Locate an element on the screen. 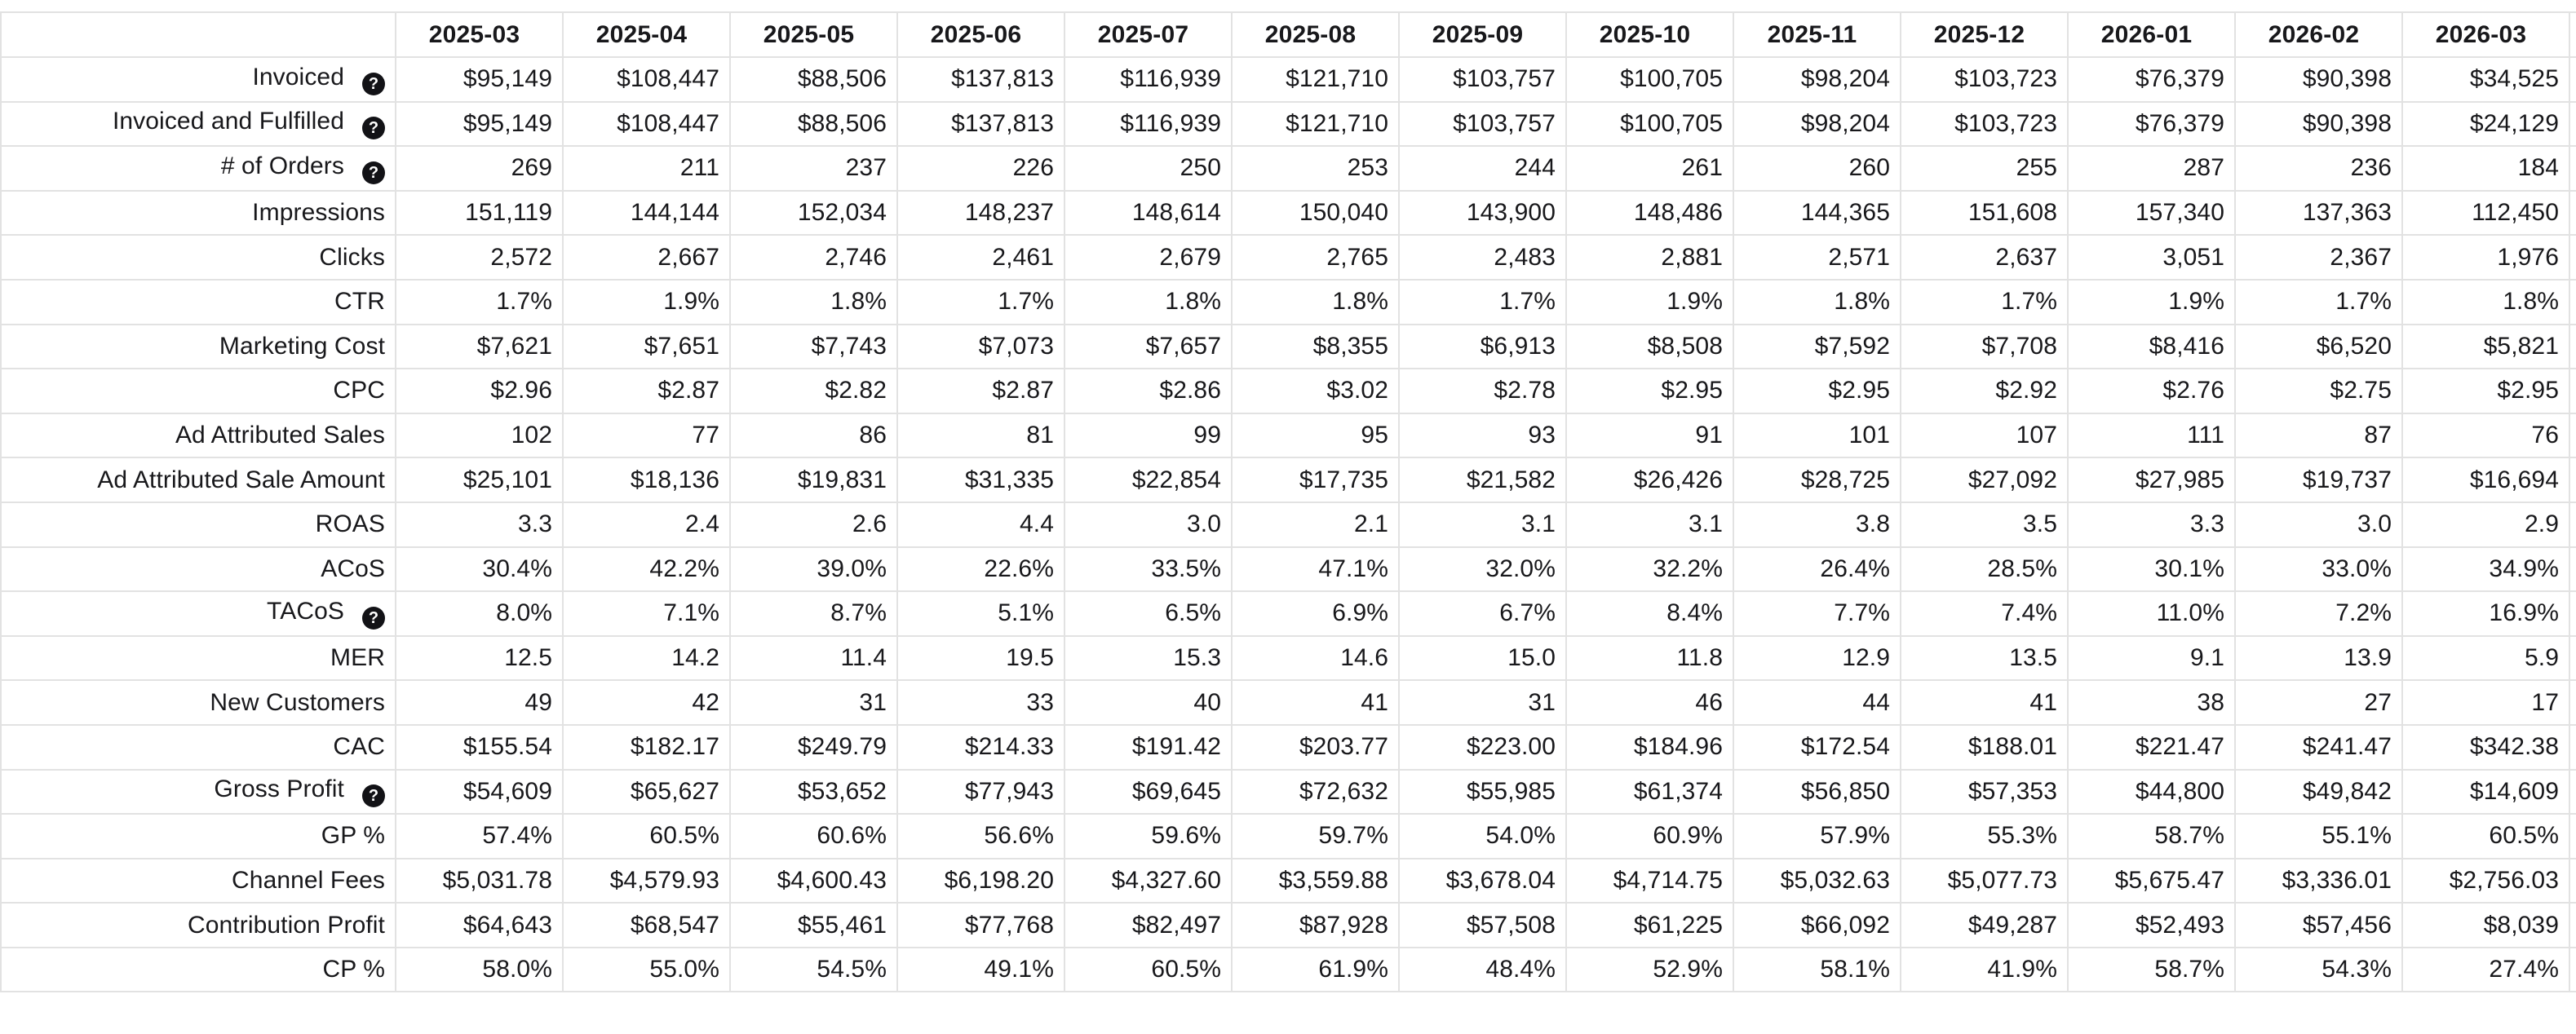 This screenshot has width=2576, height=1034. metric-value: $53,652 is located at coordinates (813, 792).